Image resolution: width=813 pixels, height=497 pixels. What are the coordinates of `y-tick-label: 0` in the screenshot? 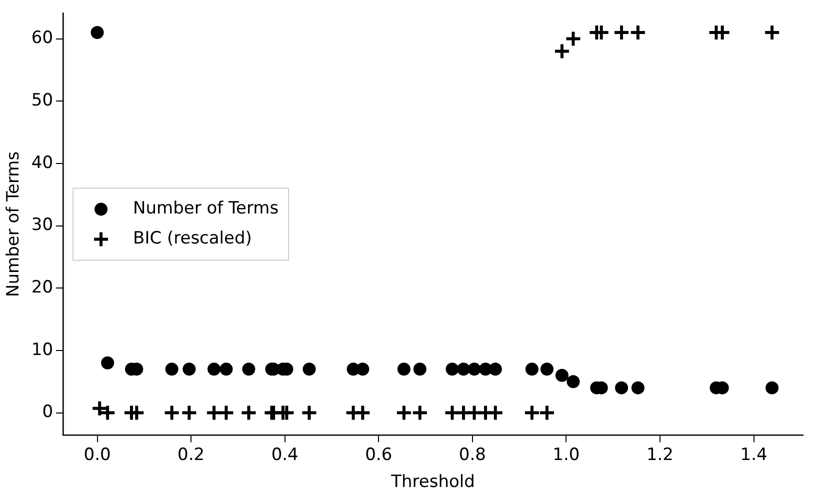 It's located at (48, 412).